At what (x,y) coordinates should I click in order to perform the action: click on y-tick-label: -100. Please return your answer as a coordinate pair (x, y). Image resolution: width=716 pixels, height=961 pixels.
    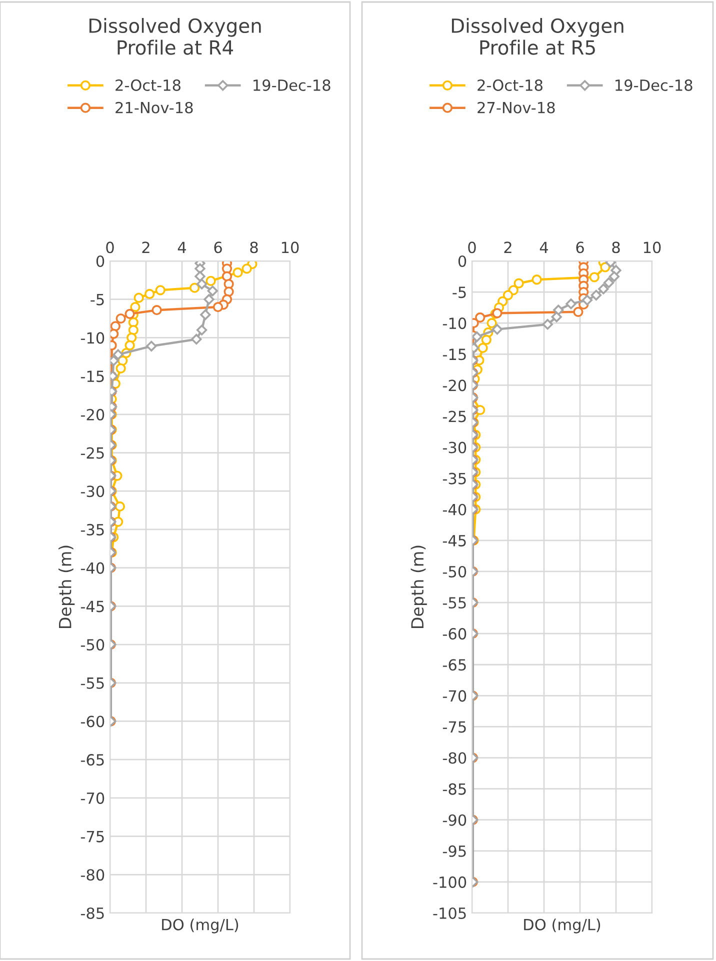
    Looking at the image, I should click on (449, 882).